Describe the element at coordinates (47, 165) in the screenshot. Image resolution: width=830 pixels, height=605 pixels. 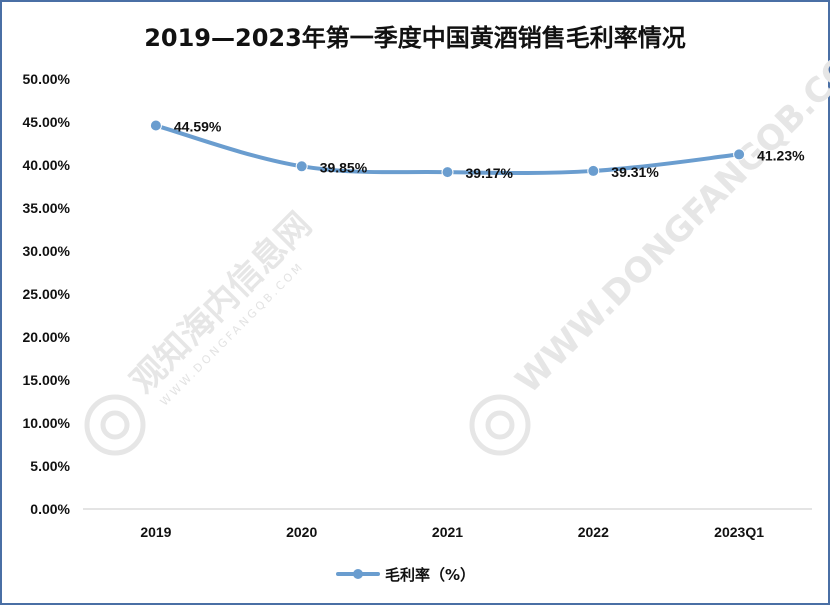
I see `y-tick-label: 40.00%` at that location.